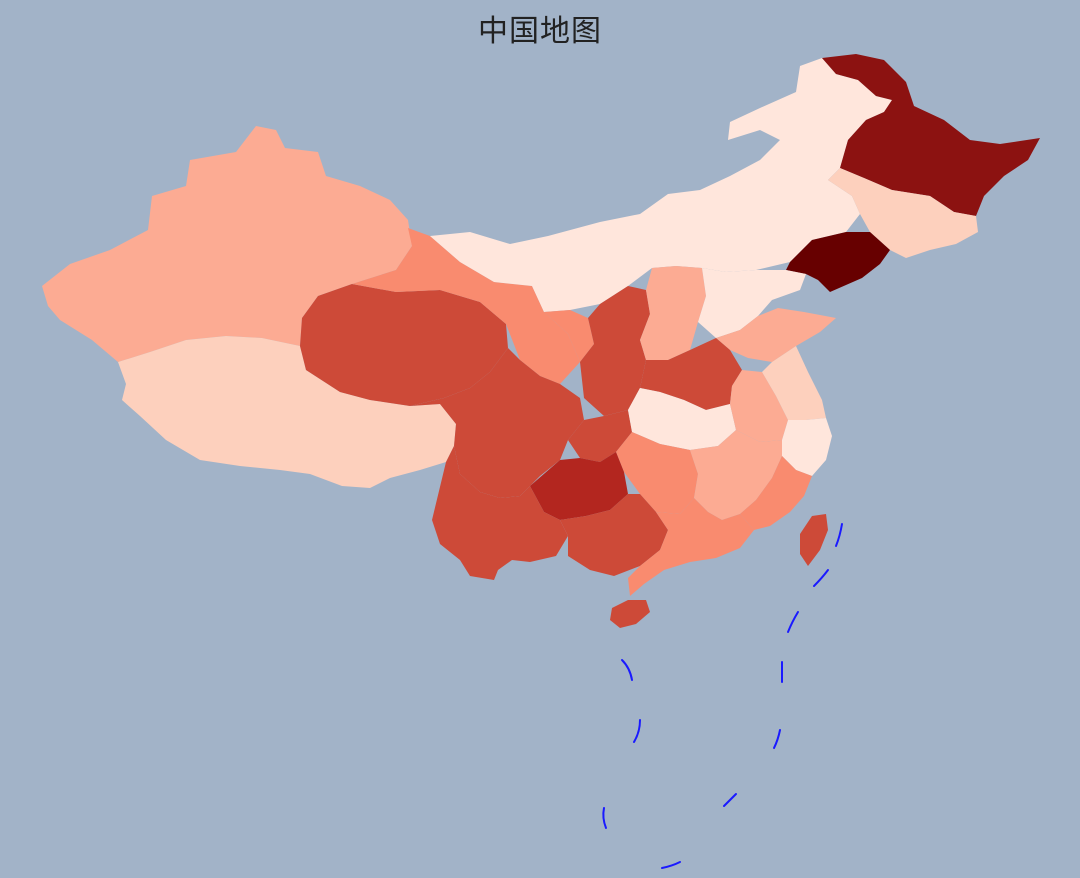 The width and height of the screenshot is (1080, 878). Describe the element at coordinates (814, 540) in the screenshot. I see `region-taiwan` at that location.